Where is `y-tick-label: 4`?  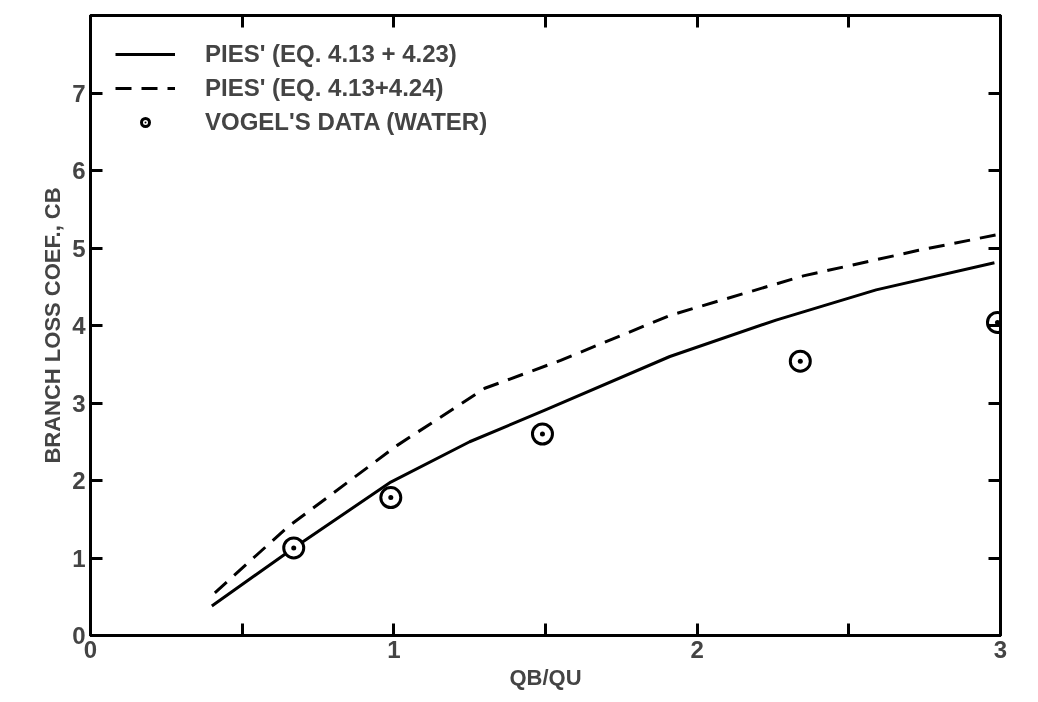 y-tick-label: 4 is located at coordinates (79, 325).